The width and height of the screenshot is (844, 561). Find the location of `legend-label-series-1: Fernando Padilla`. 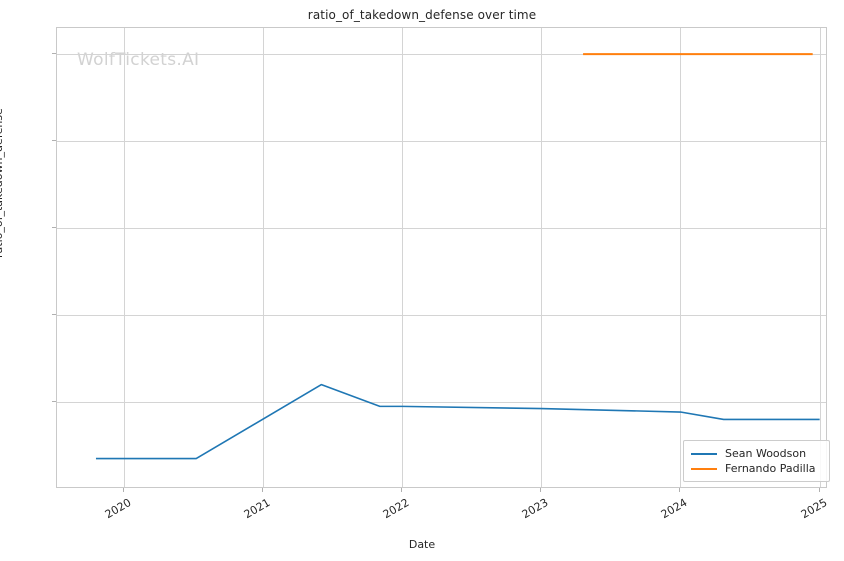

legend-label-series-1: Fernando Padilla is located at coordinates (770, 468).